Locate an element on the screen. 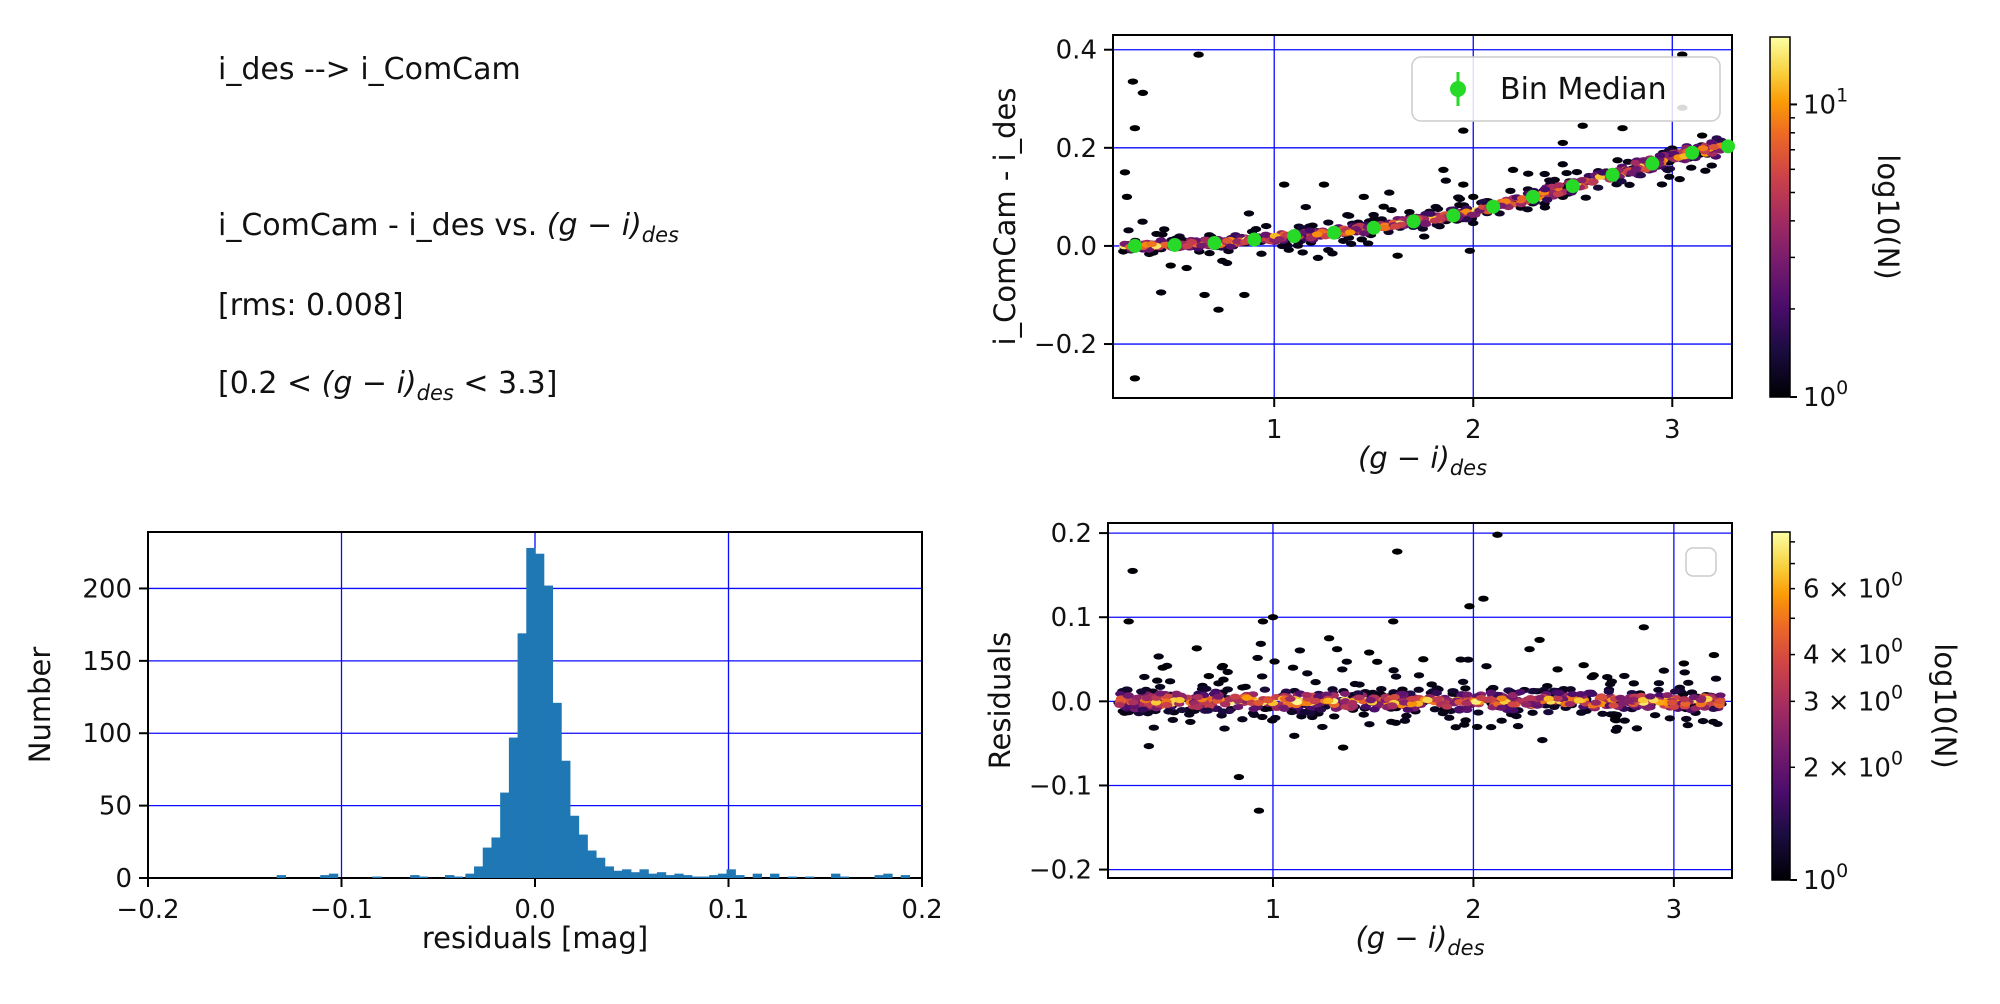 The image size is (2000, 1004). annotation-range-prefix: [0.2 < is located at coordinates (270, 383).